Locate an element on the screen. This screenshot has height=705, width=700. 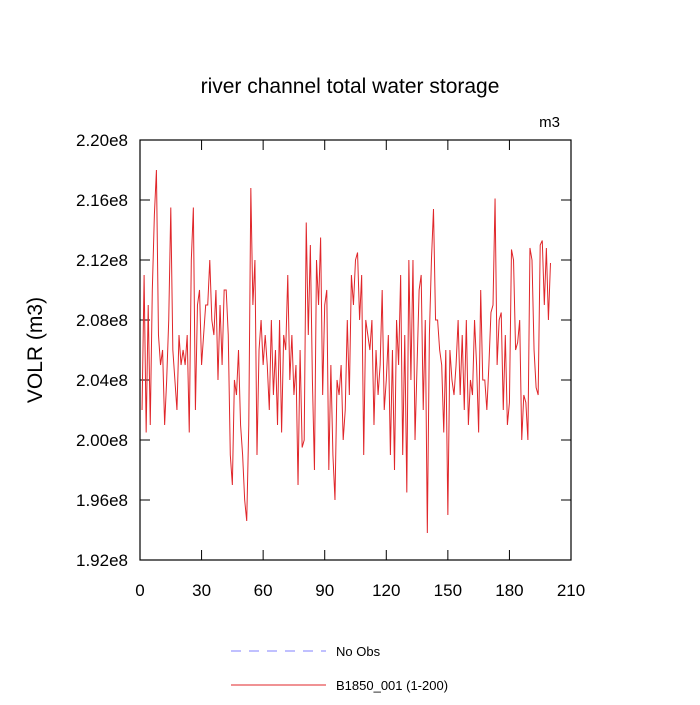
y-tick-label: 1.92e8 is located at coordinates (102, 560).